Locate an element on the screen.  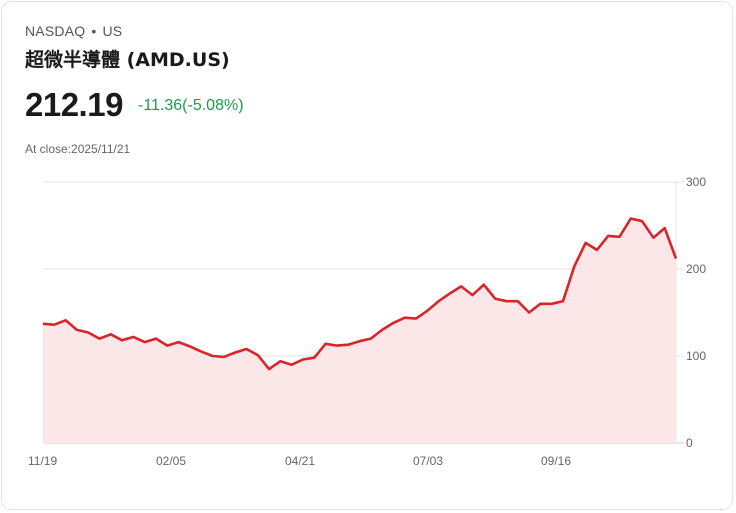
y-tick-label: 300 is located at coordinates (696, 182).